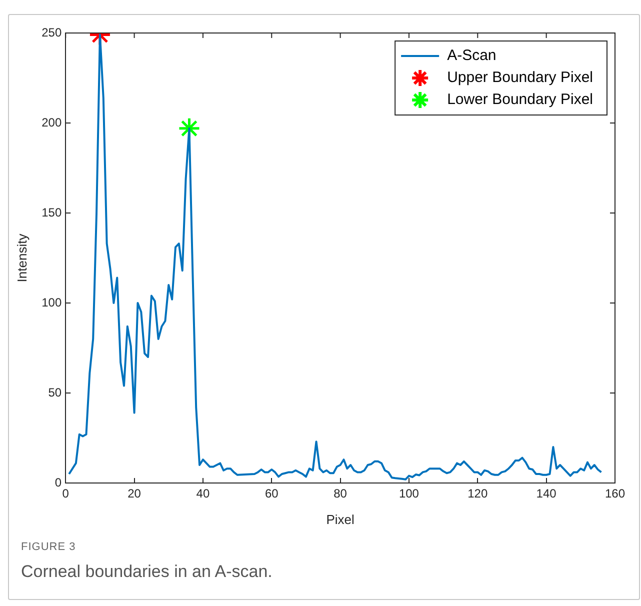 Image resolution: width=641 pixels, height=606 pixels. What do you see at coordinates (341, 493) in the screenshot?
I see `x-tick-label: 80` at bounding box center [341, 493].